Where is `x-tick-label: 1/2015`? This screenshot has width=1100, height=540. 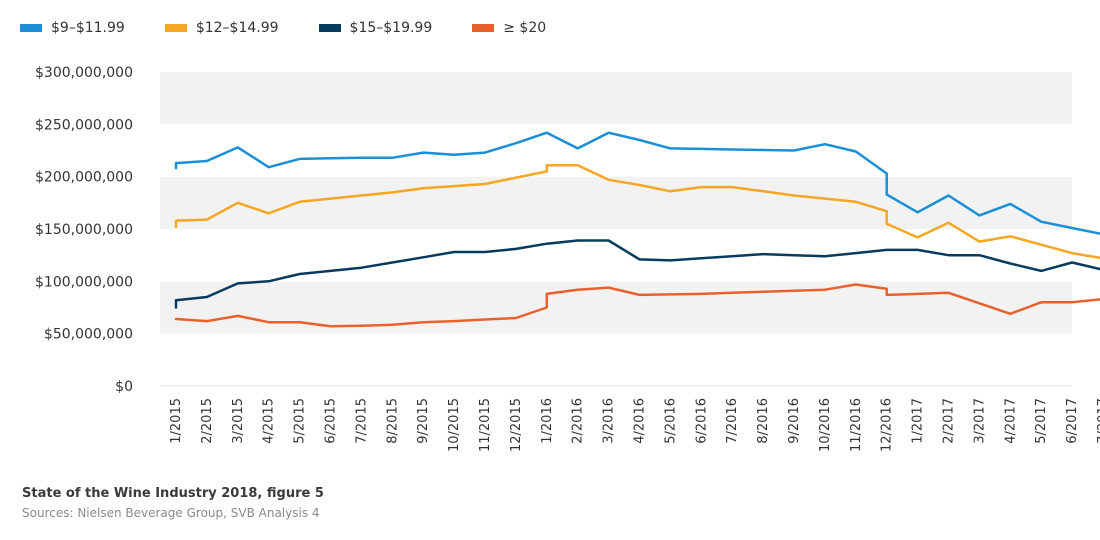 x-tick-label: 1/2015 is located at coordinates (176, 421).